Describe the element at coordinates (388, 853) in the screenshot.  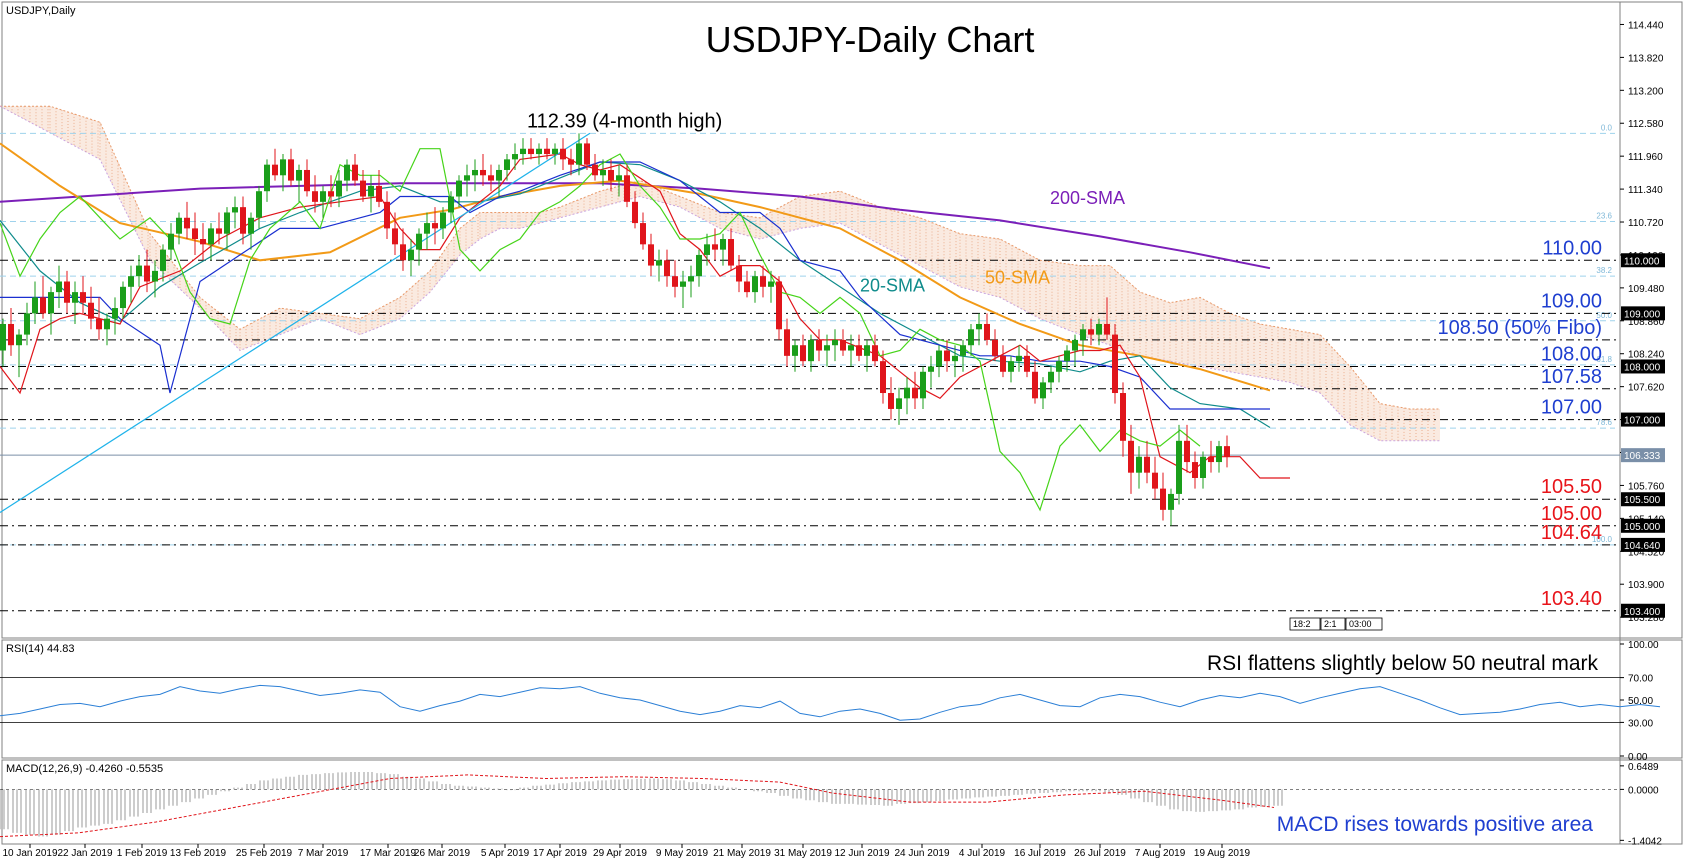
I see `x-axis-tick-label: 17 Mar 2019` at that location.